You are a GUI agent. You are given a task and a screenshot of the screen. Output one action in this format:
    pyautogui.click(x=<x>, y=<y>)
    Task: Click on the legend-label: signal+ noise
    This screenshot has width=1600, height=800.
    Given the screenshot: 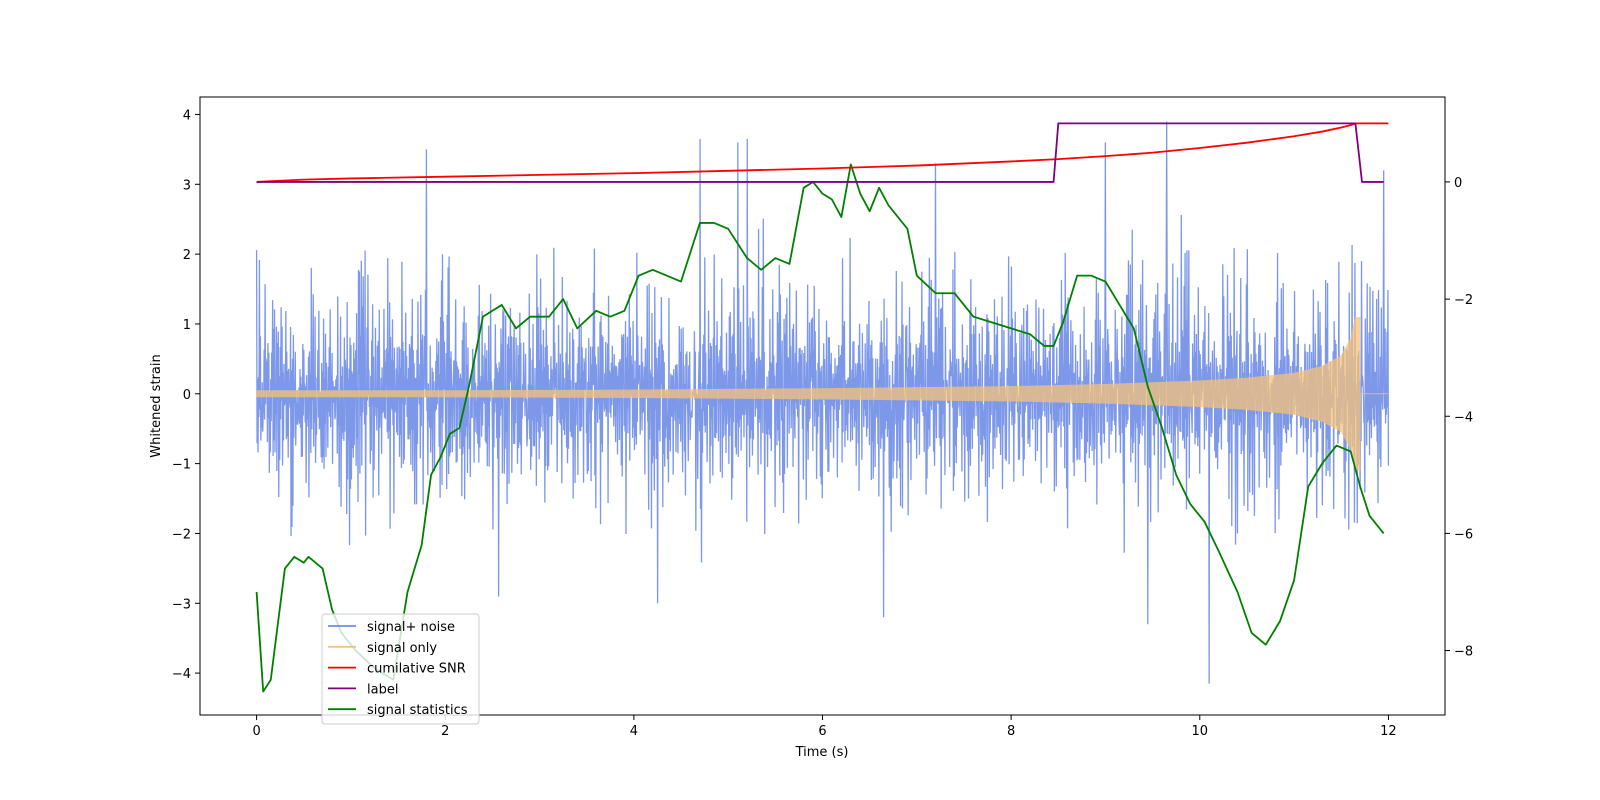 What is the action you would take?
    pyautogui.click(x=411, y=627)
    